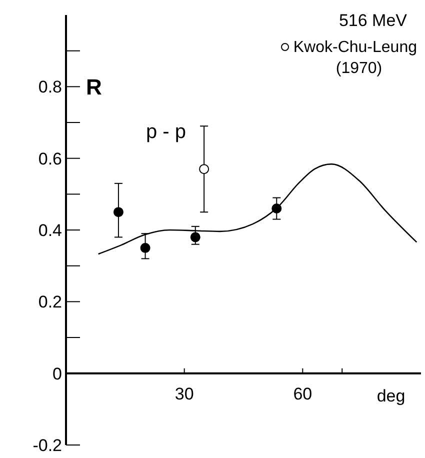 The image size is (425, 458). Describe the element at coordinates (50, 230) in the screenshot. I see `y-tick-label: 0.4` at that location.